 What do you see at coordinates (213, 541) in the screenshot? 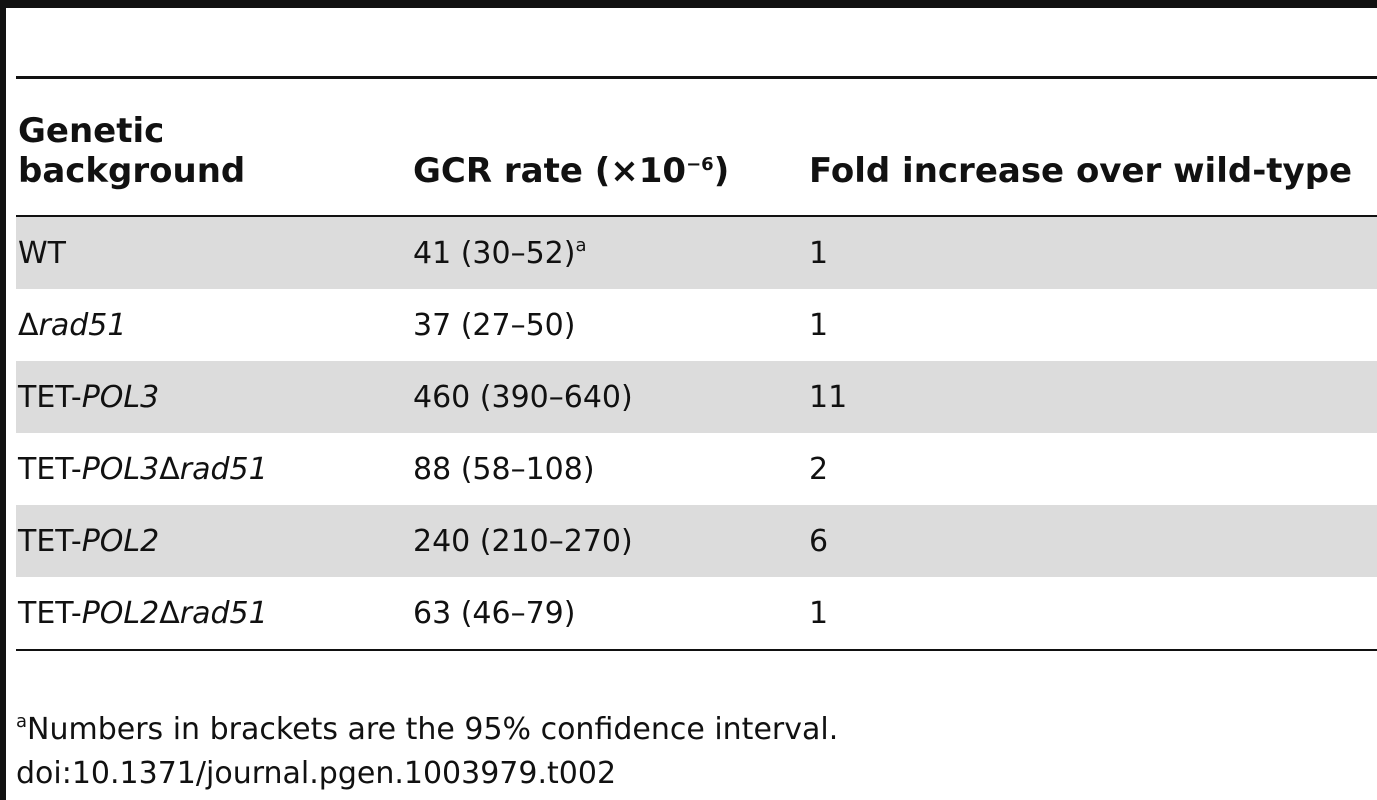
I see `cell-genetic-background: TET-POL2` at bounding box center [213, 541].